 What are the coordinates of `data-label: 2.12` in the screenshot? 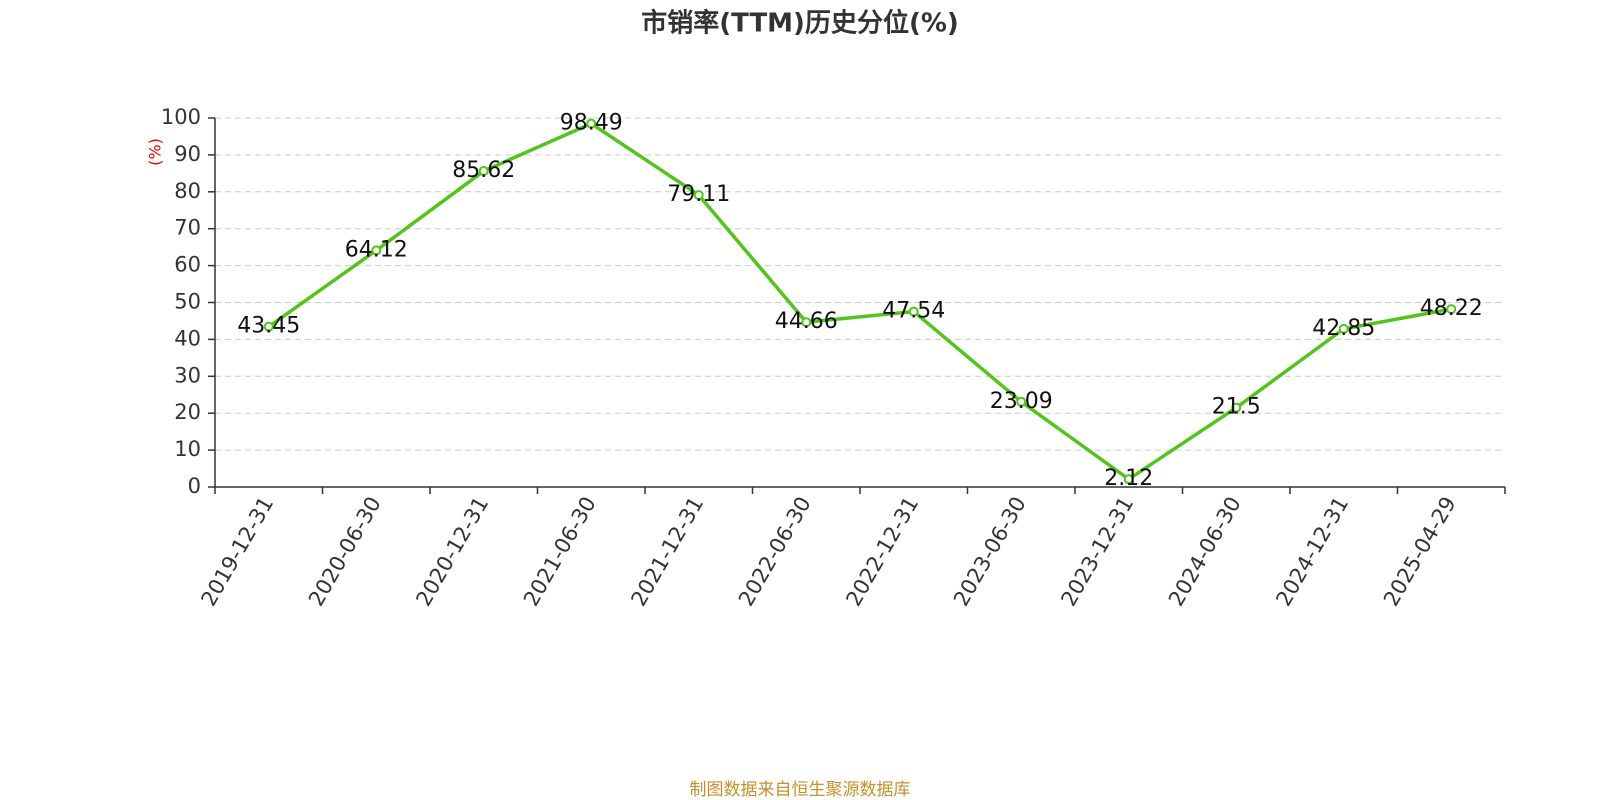 It's located at (1128, 478).